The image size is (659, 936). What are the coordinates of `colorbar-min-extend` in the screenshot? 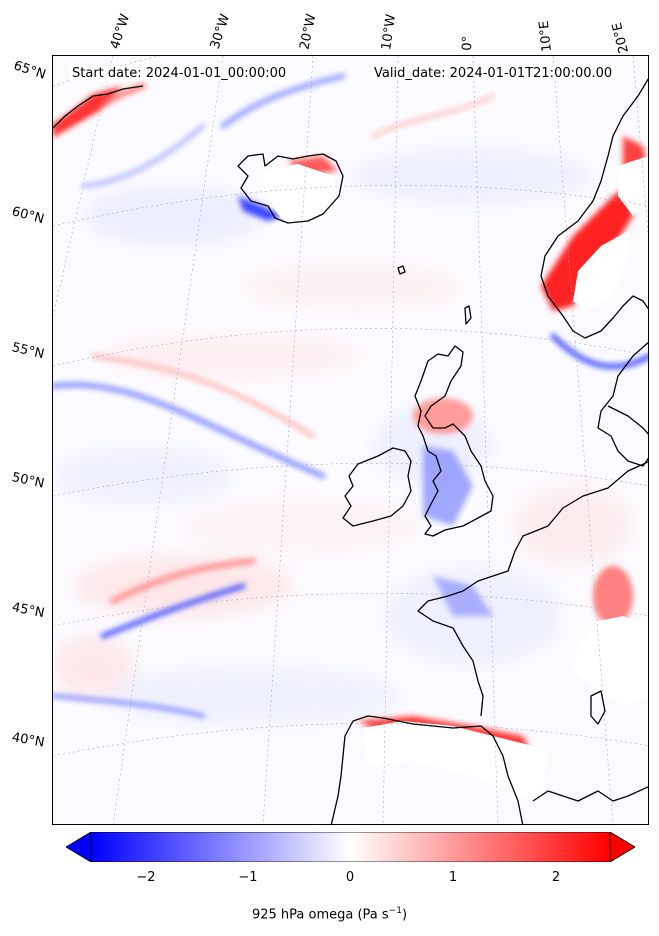 It's located at (79, 847).